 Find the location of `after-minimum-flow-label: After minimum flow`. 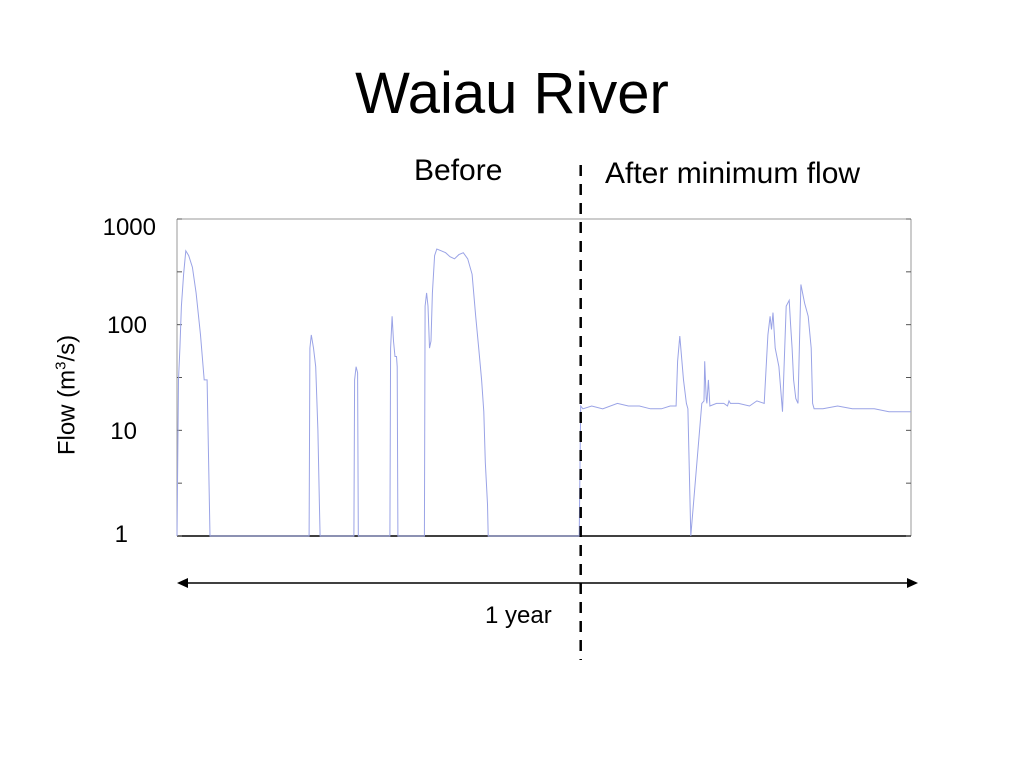

after-minimum-flow-label: After minimum flow is located at coordinates (733, 173).